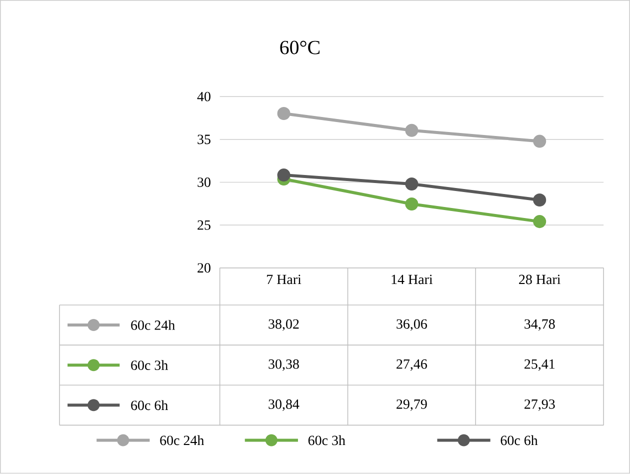 The image size is (630, 474). I want to click on data-label: 25,41, so click(539, 365).